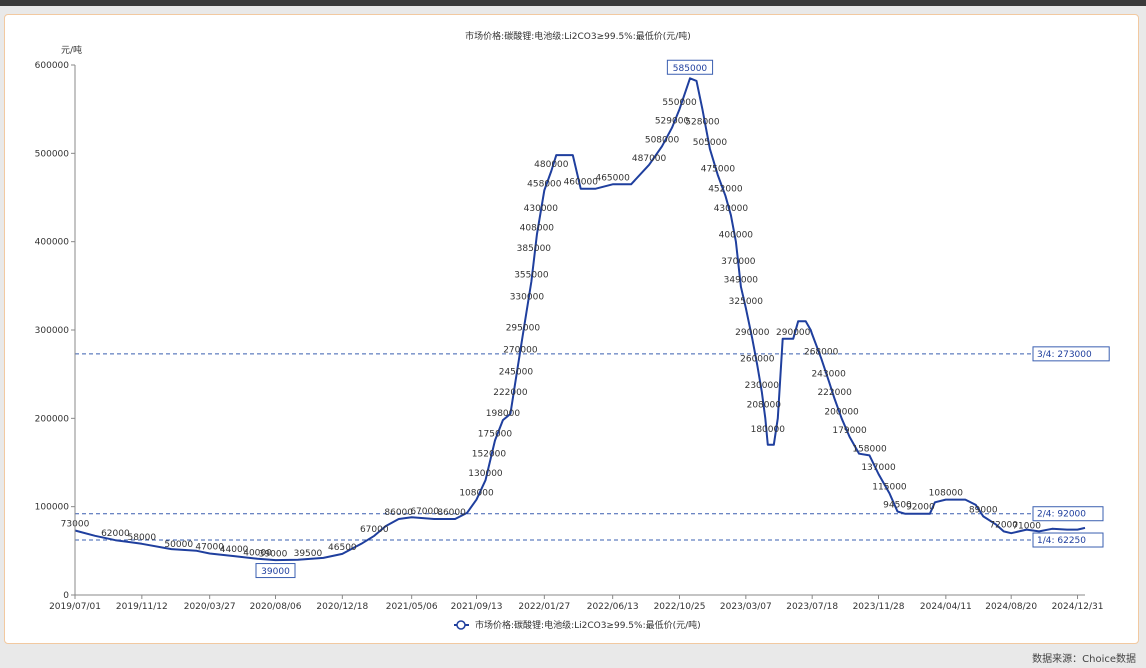 The image size is (1146, 668). I want to click on callout-label: 39000, so click(275, 572).